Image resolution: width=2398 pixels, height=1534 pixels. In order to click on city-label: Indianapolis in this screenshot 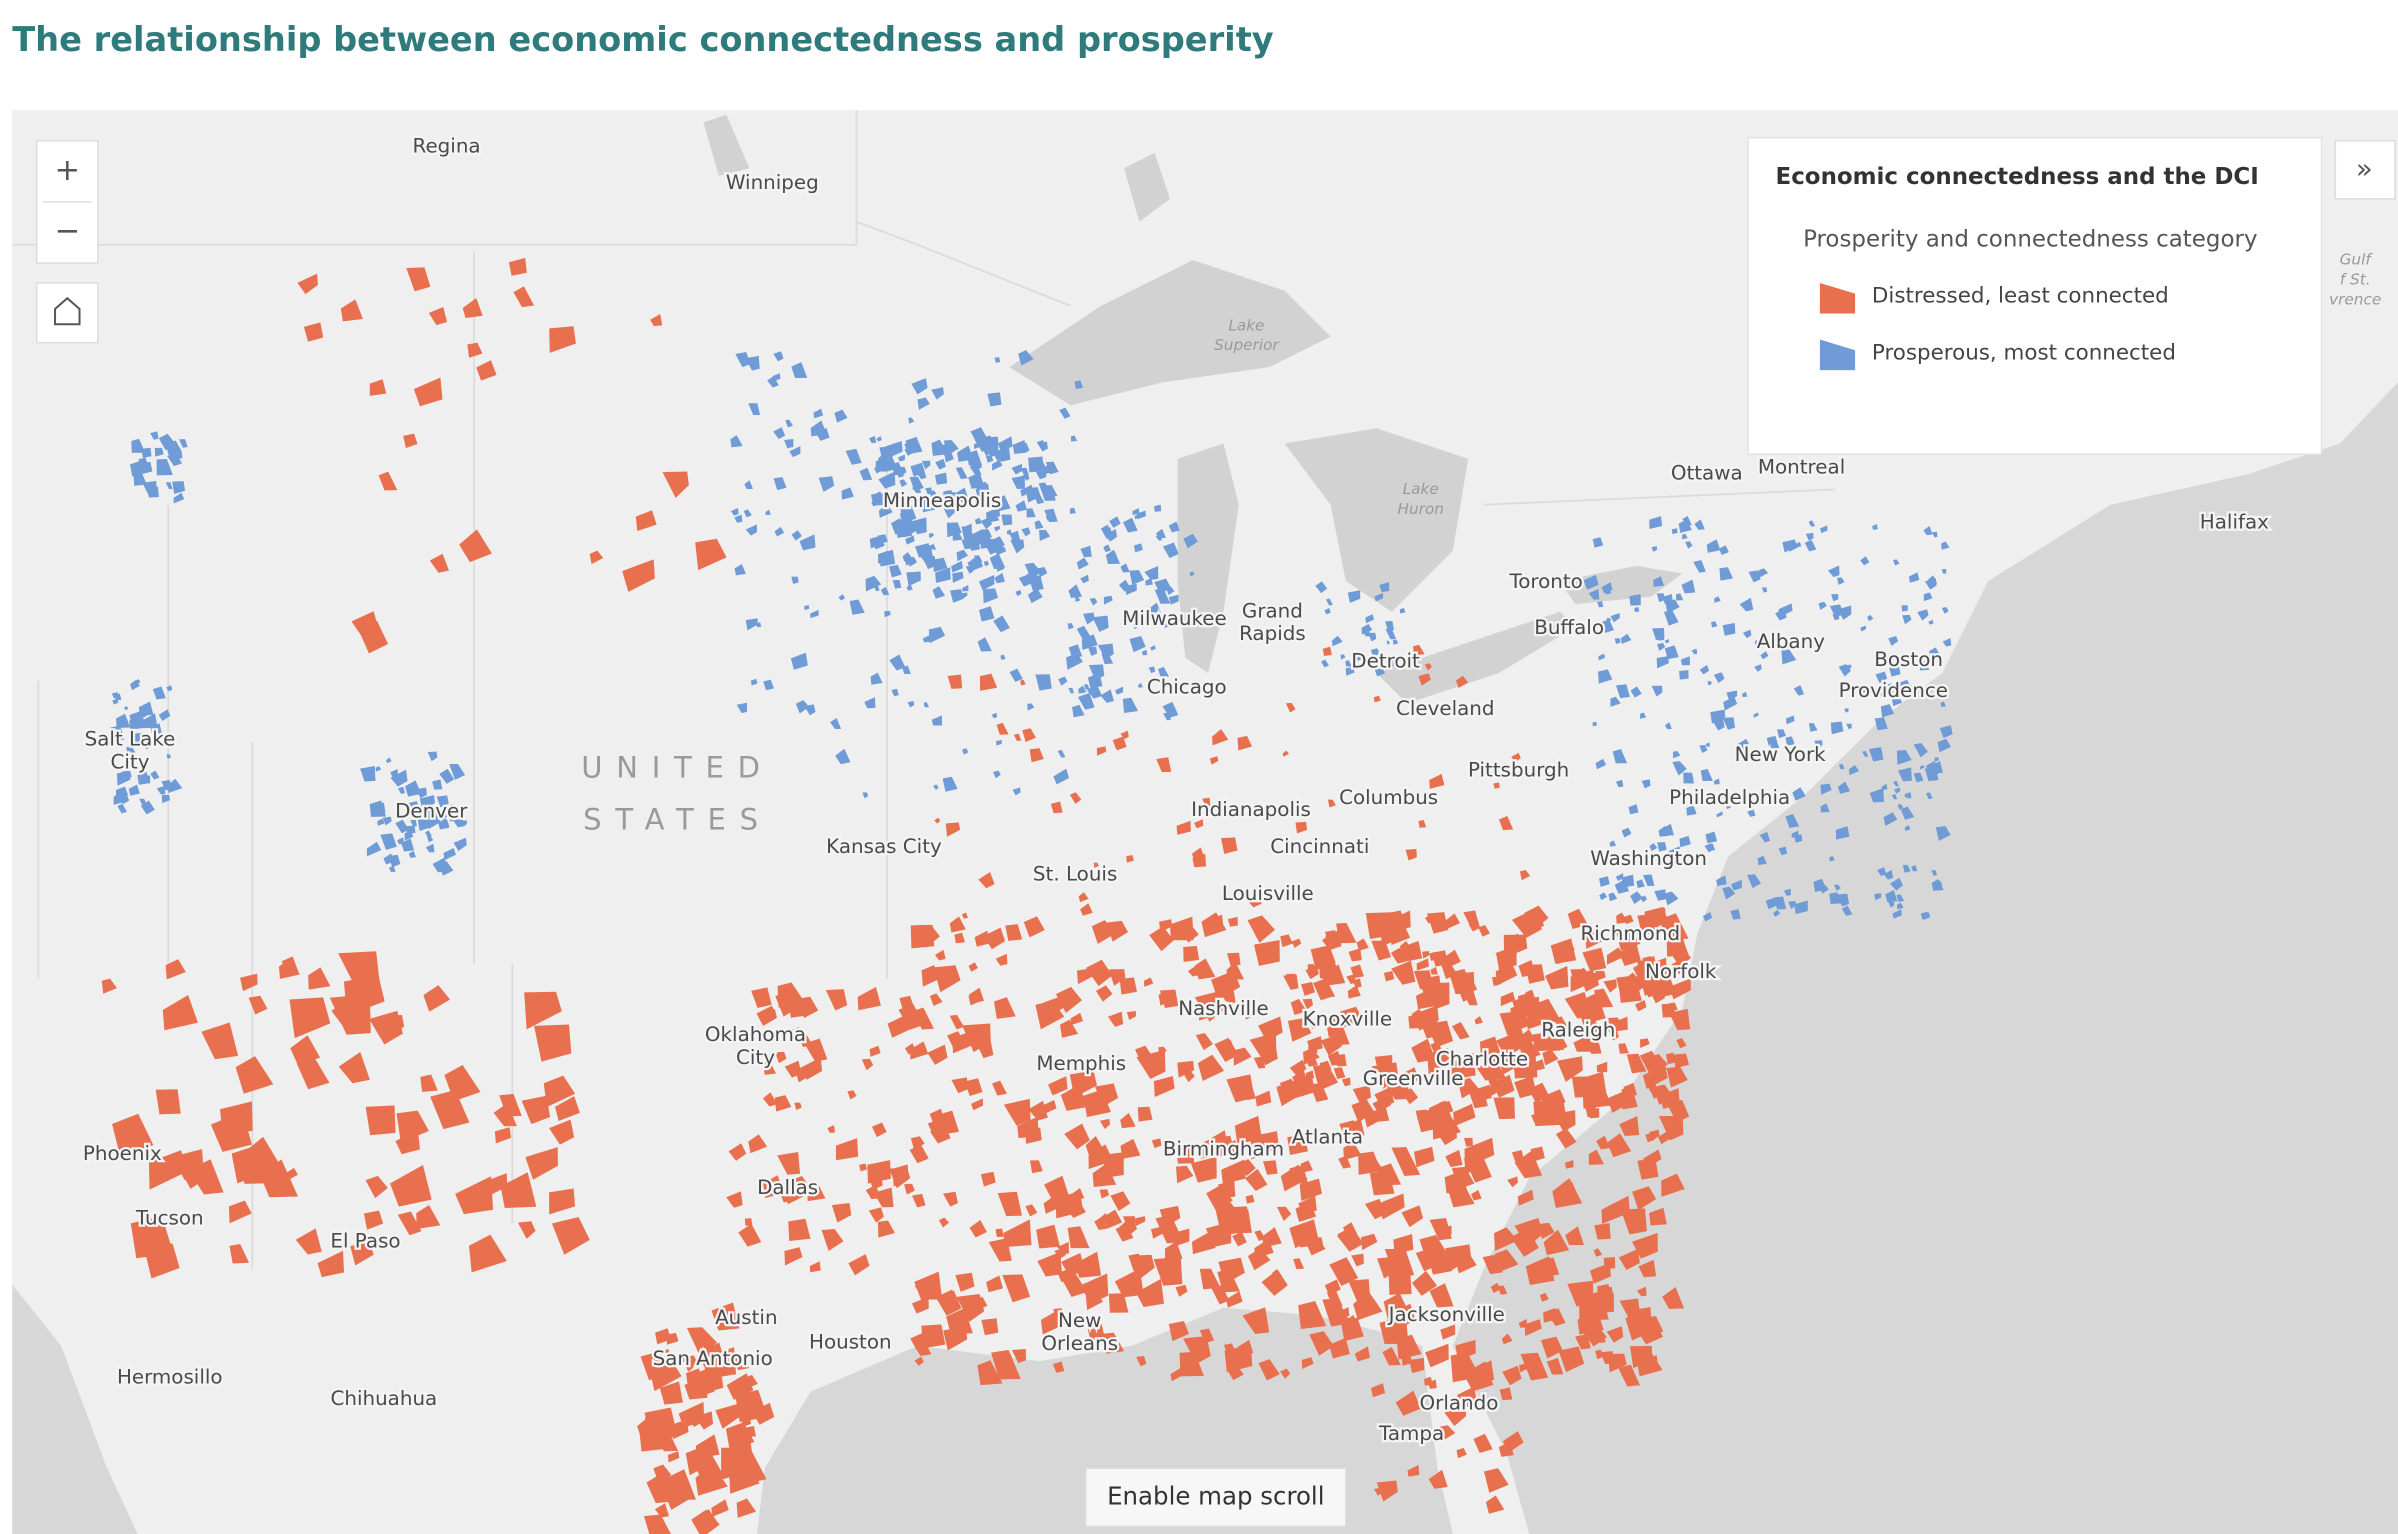, I will do `click(1251, 809)`.